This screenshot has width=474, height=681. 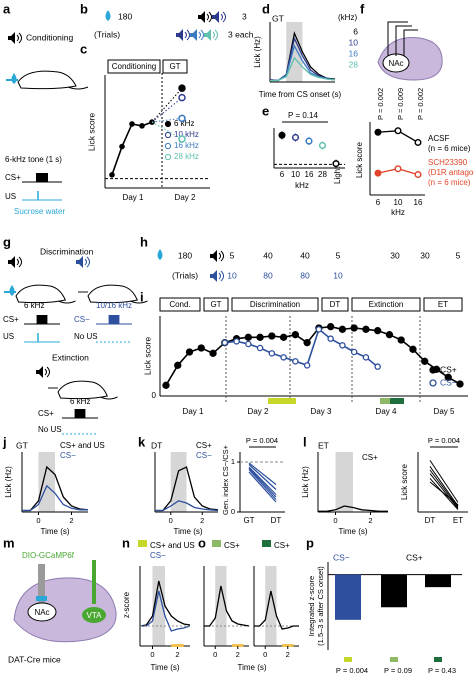 I want to click on legend-label: 16 kHz, so click(x=186, y=145).